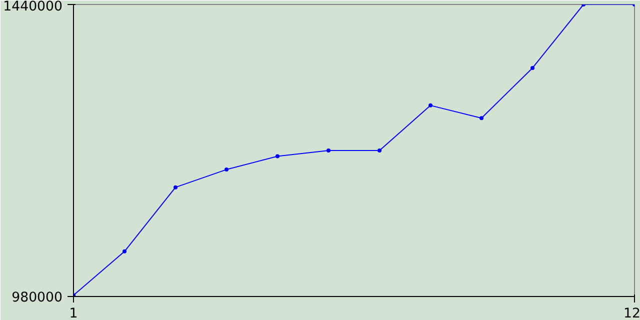  What do you see at coordinates (32, 7) in the screenshot?
I see `y-tick-label: 1440000` at bounding box center [32, 7].